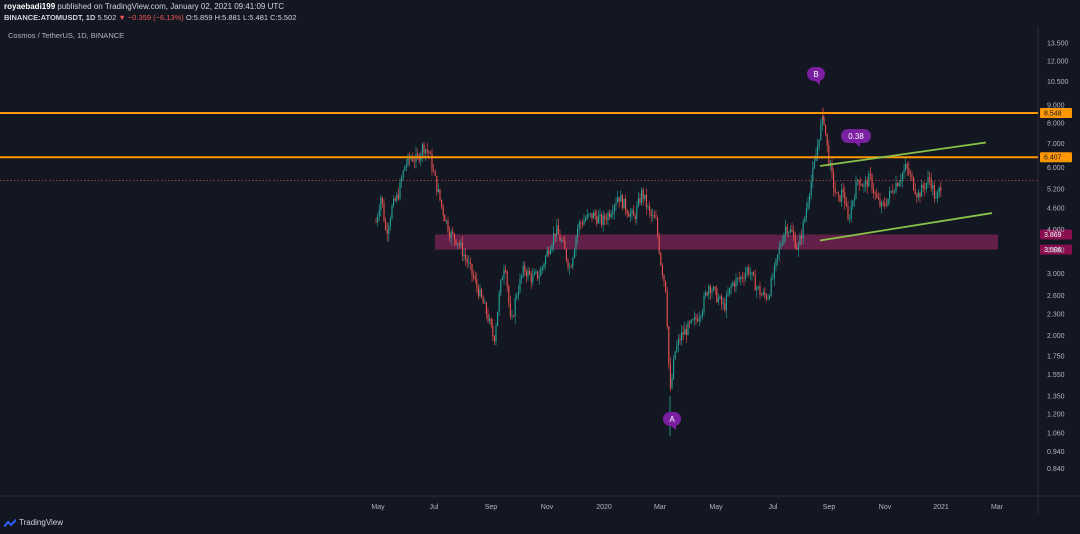 Image resolution: width=1080 pixels, height=534 pixels. Describe the element at coordinates (30, 6) in the screenshot. I see `author-name: royaebadi199` at that location.